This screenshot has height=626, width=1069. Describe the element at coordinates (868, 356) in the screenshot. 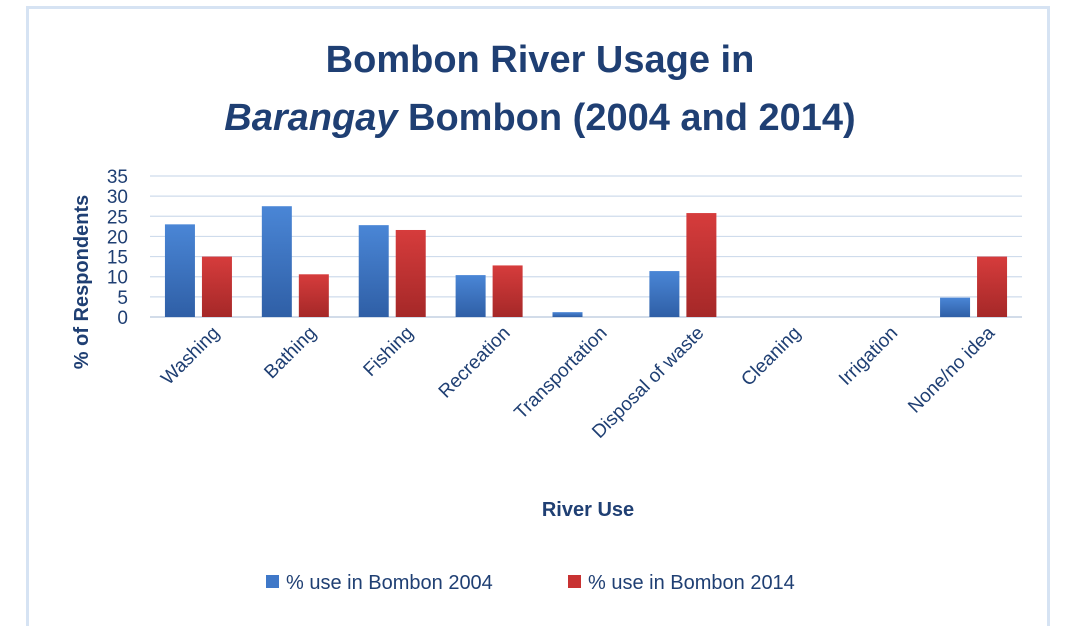

I see `category-label: Irrigation` at that location.